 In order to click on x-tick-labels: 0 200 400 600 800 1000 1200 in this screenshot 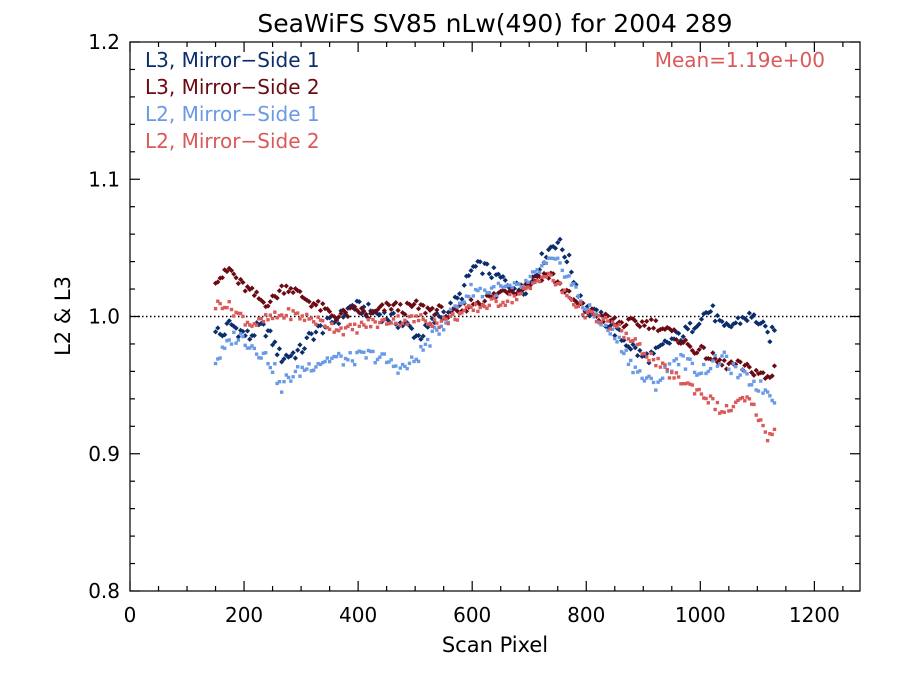, I will do `click(482, 615)`.